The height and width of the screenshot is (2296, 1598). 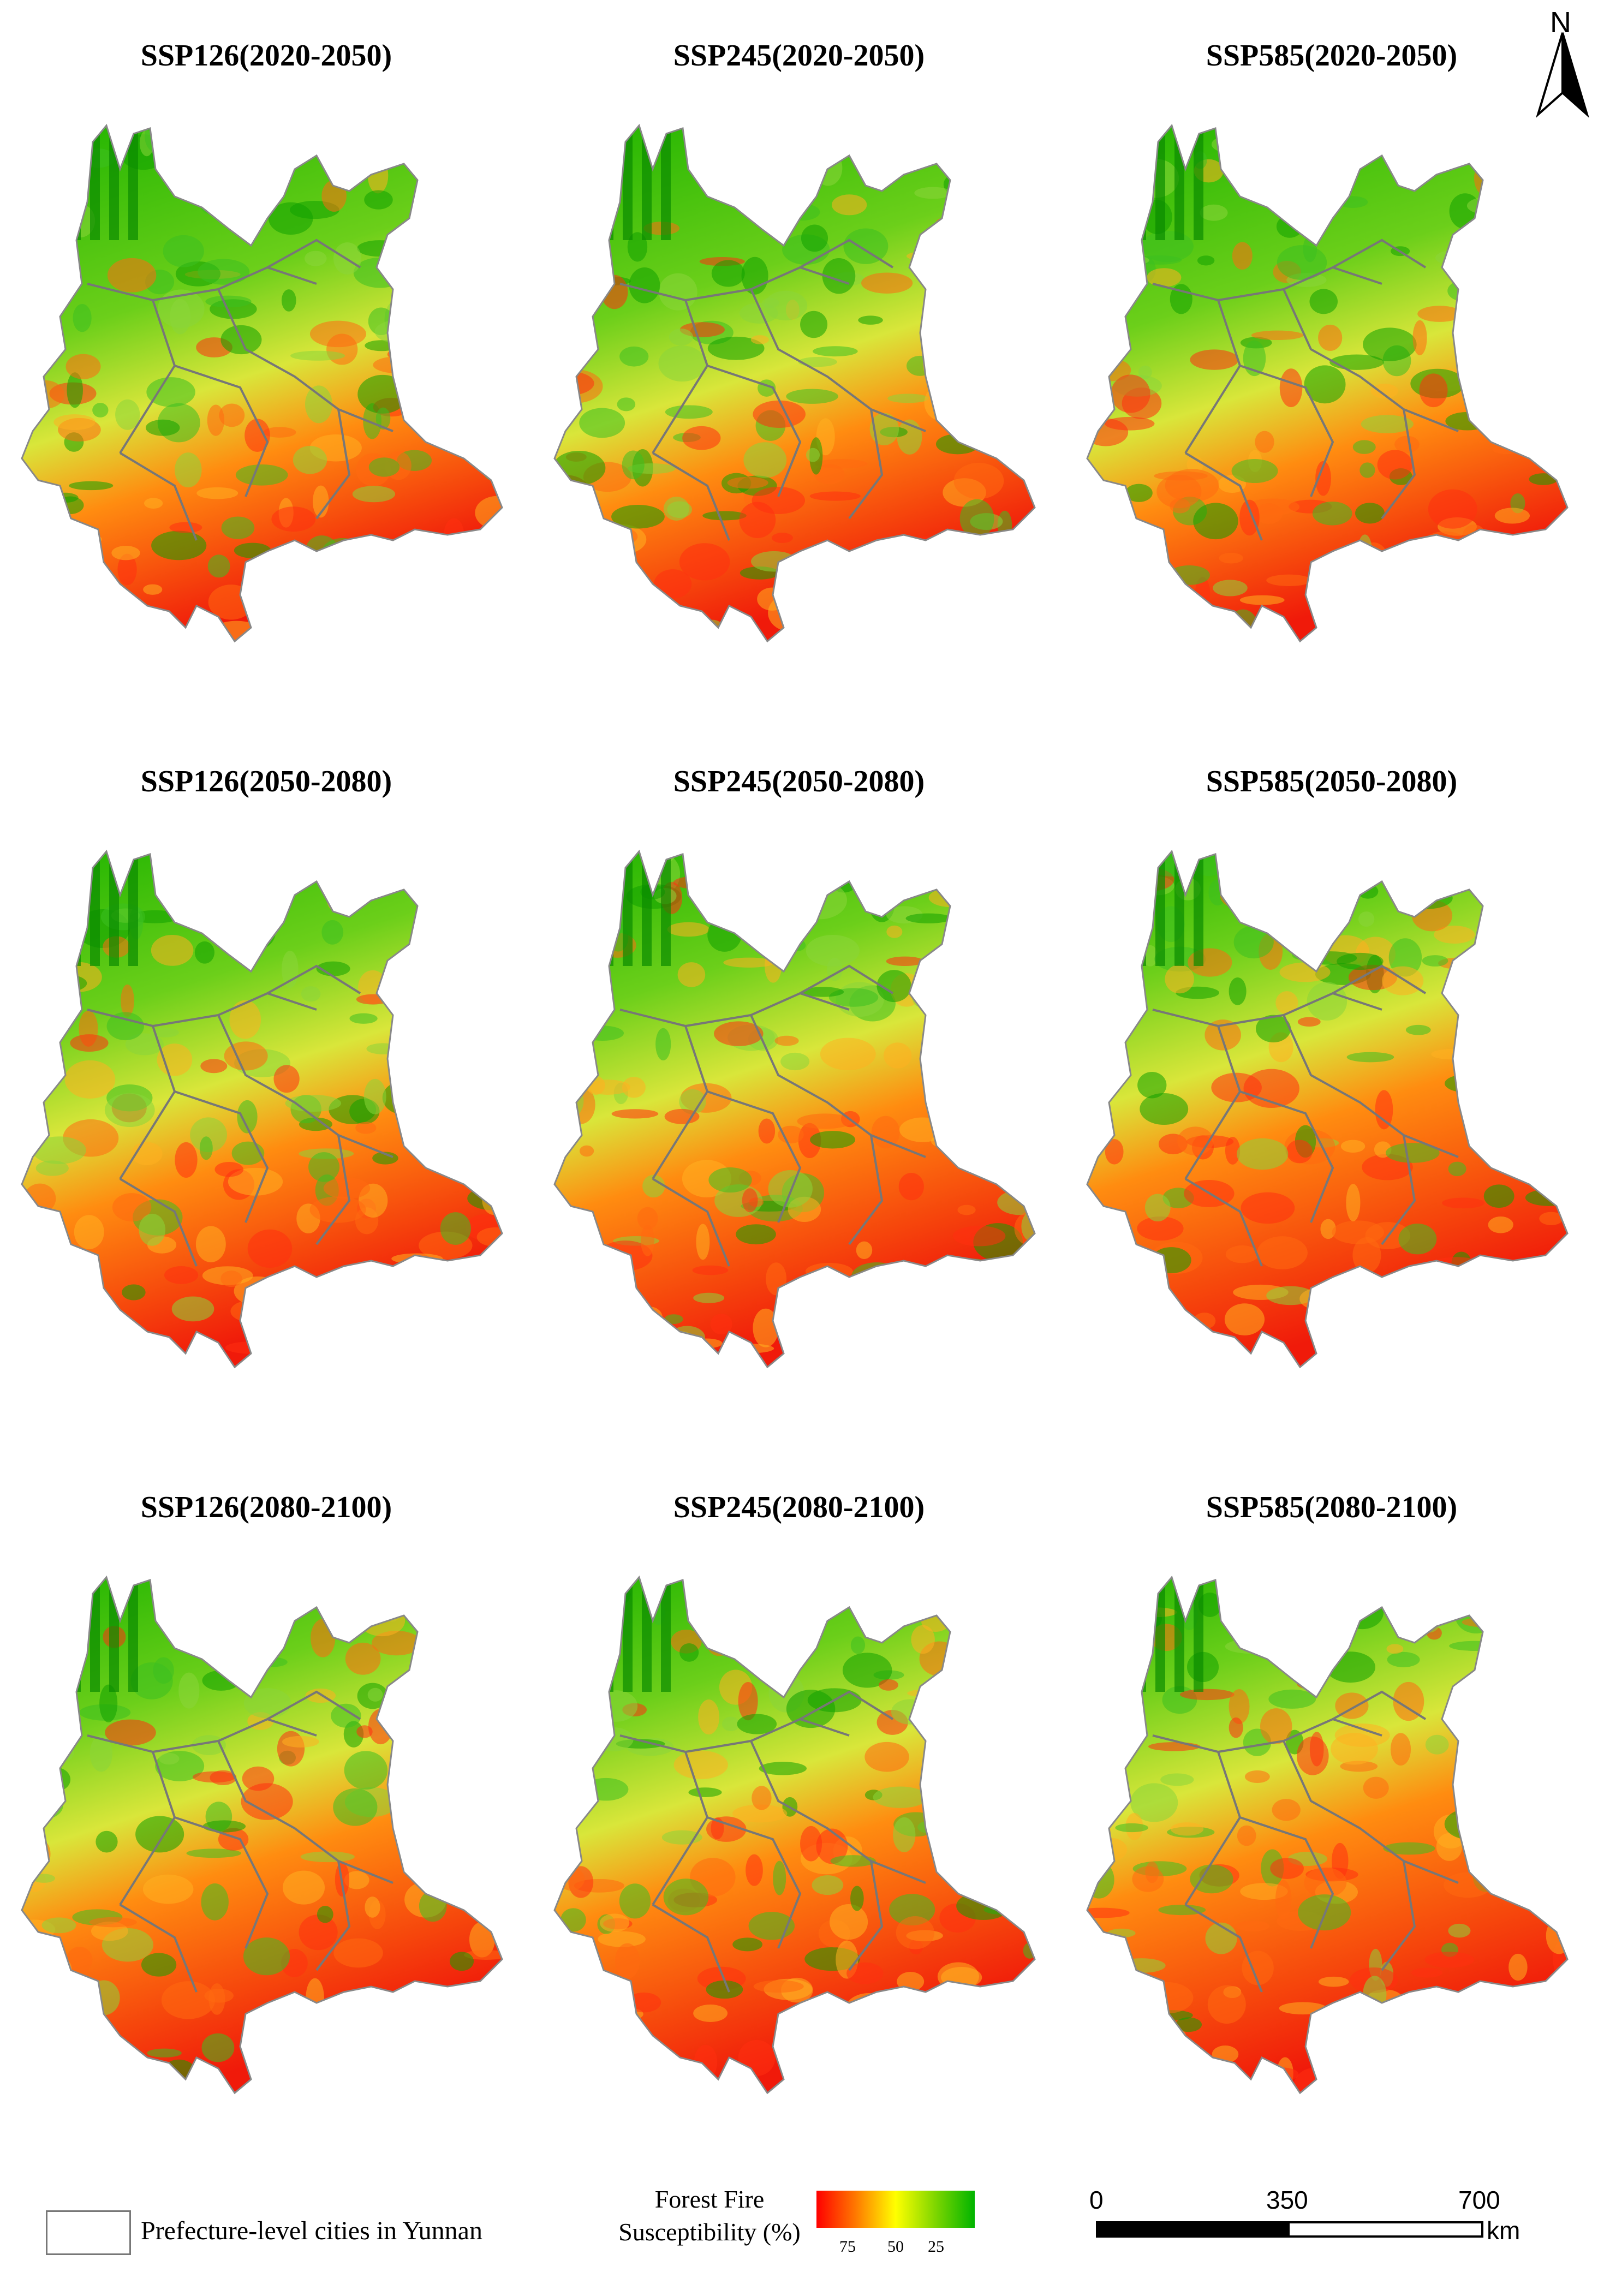 What do you see at coordinates (266, 56) in the screenshot?
I see `panel-title: SSP126(2020-2050)` at bounding box center [266, 56].